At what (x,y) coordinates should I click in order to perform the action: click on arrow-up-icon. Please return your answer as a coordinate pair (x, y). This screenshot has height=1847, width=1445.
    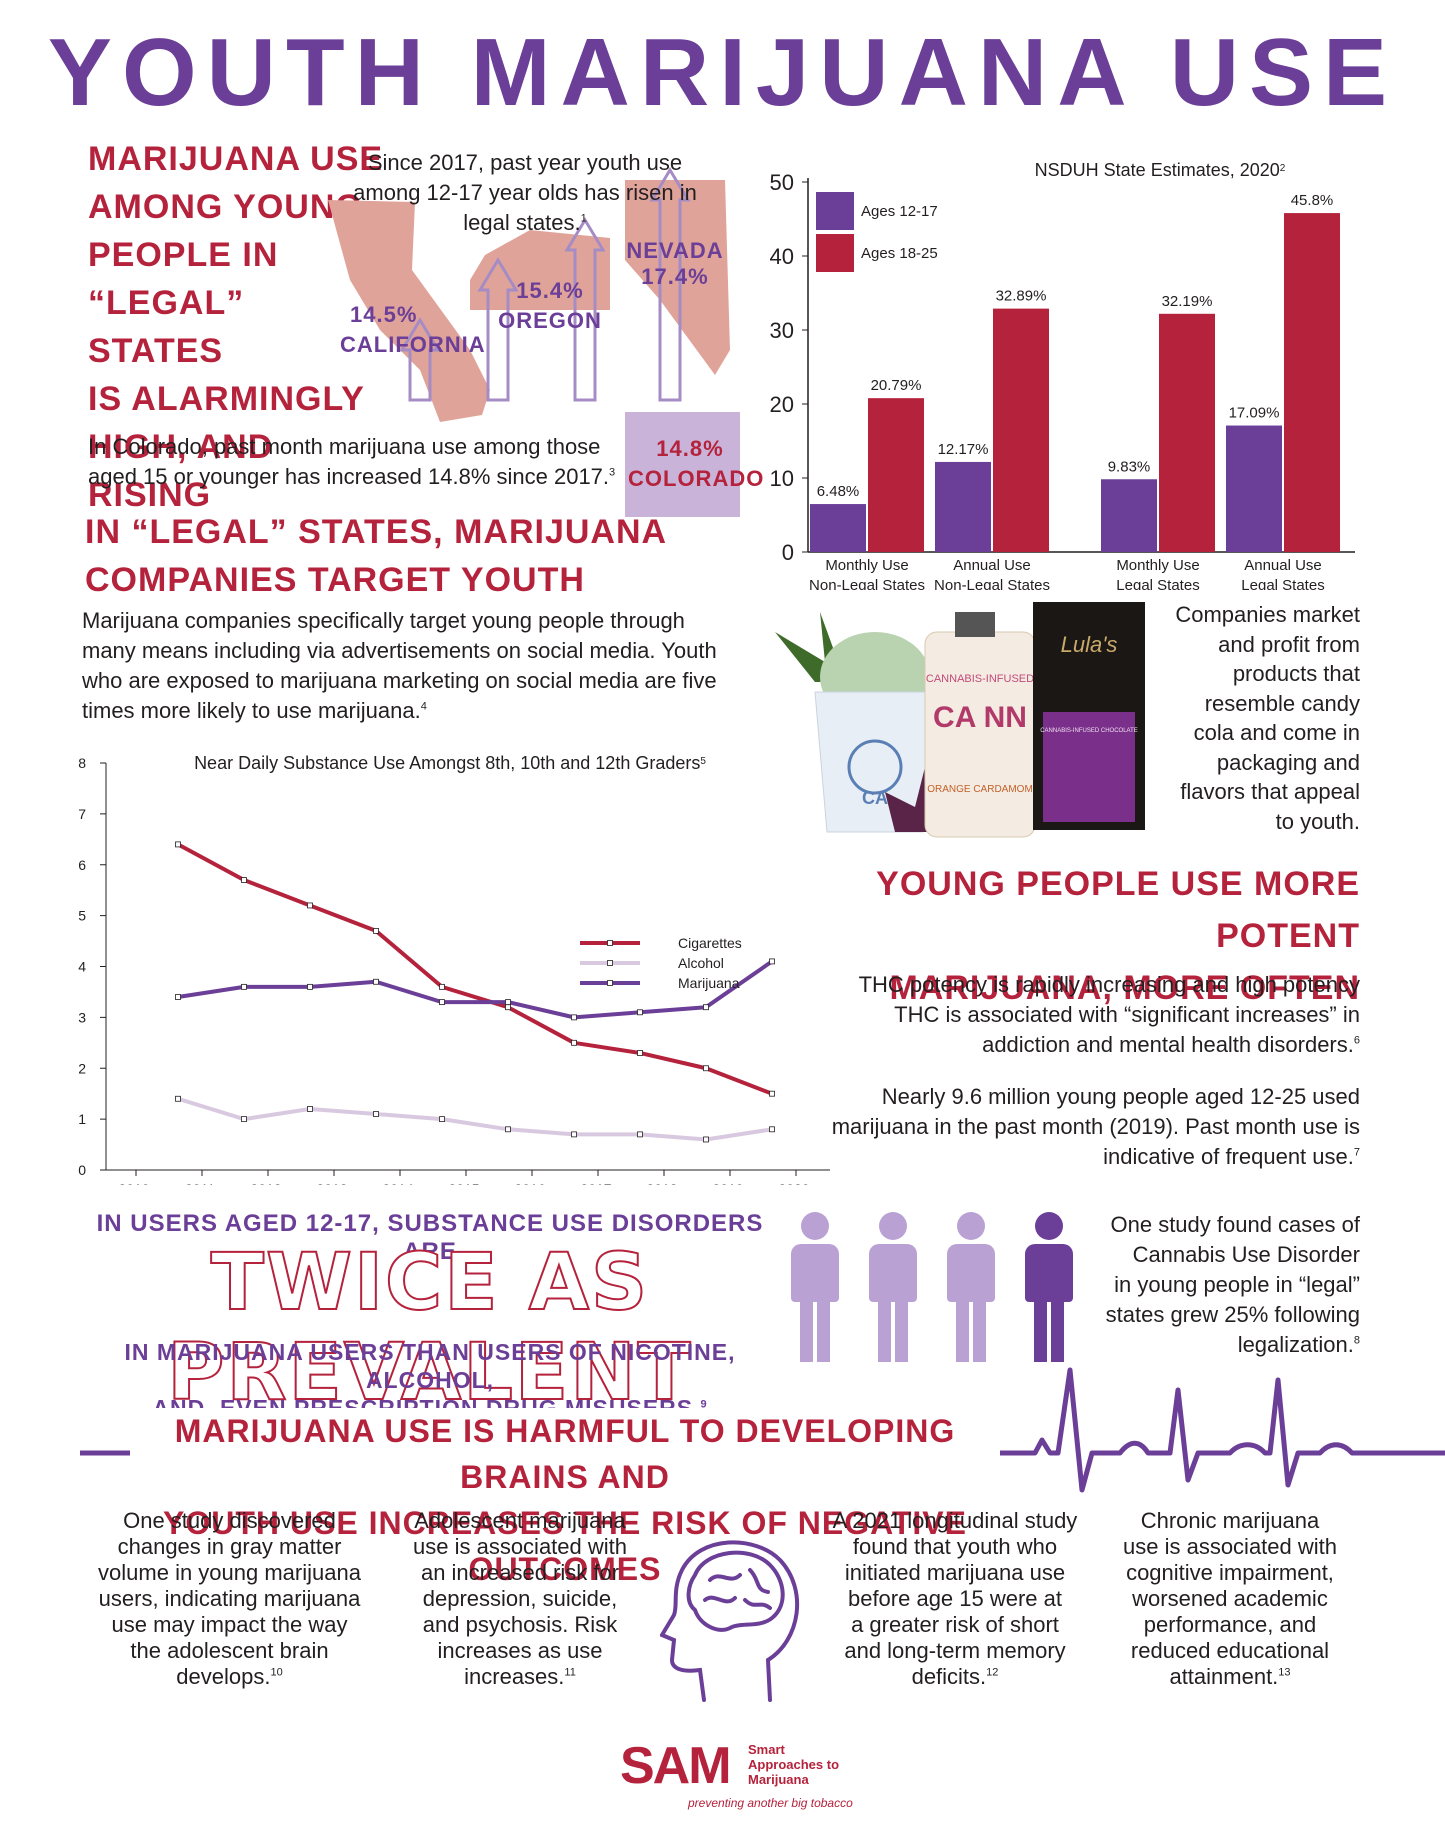
    Looking at the image, I should click on (420, 359).